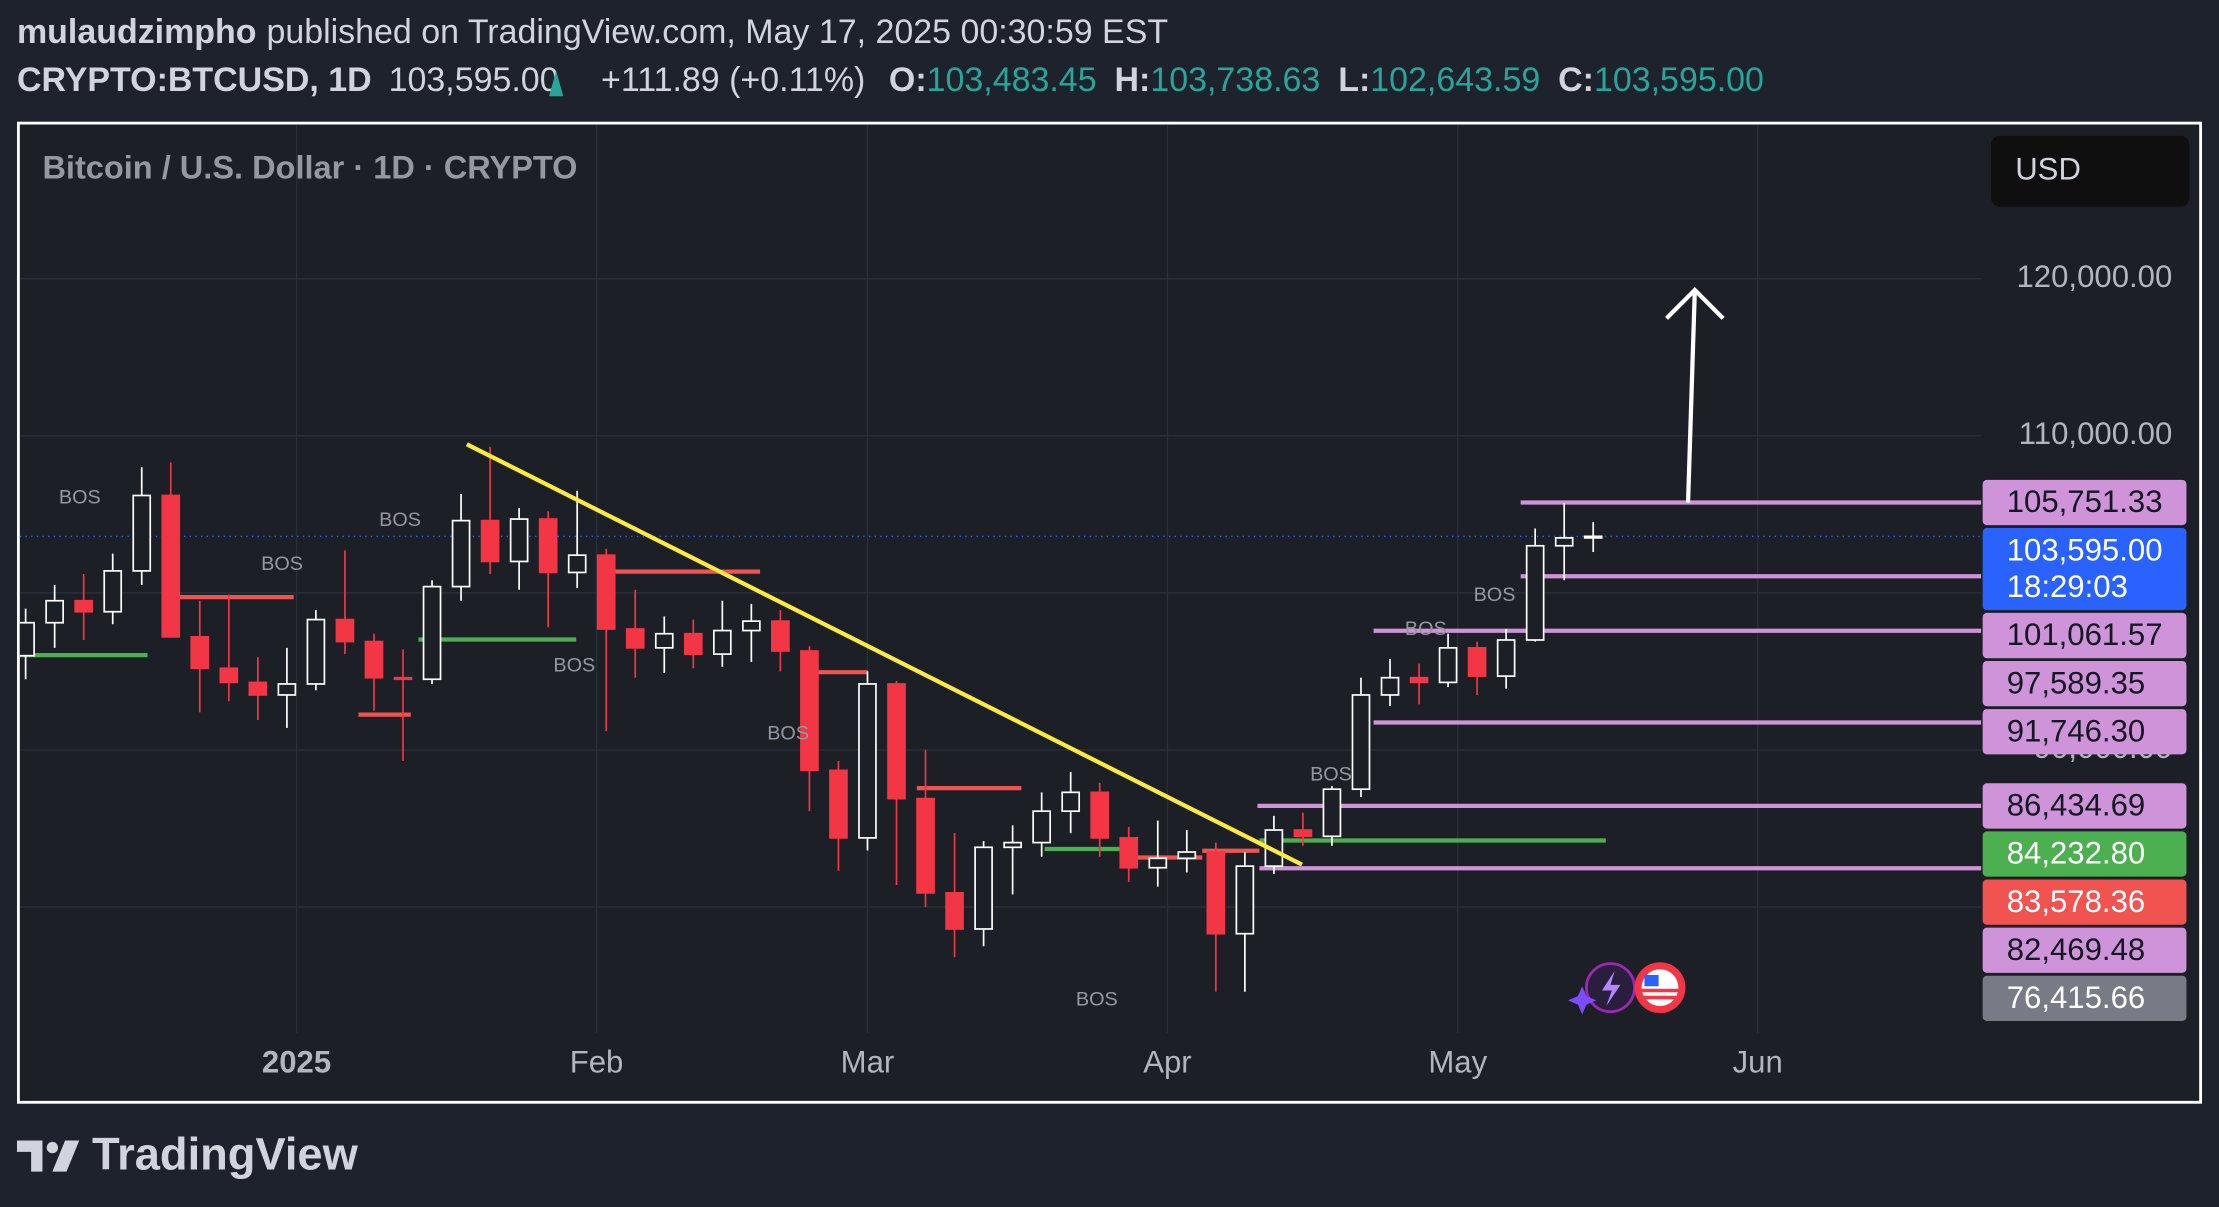 The image size is (2219, 1207). Describe the element at coordinates (733, 80) in the screenshot. I see `change: +111.89 (+0.11%)` at that location.